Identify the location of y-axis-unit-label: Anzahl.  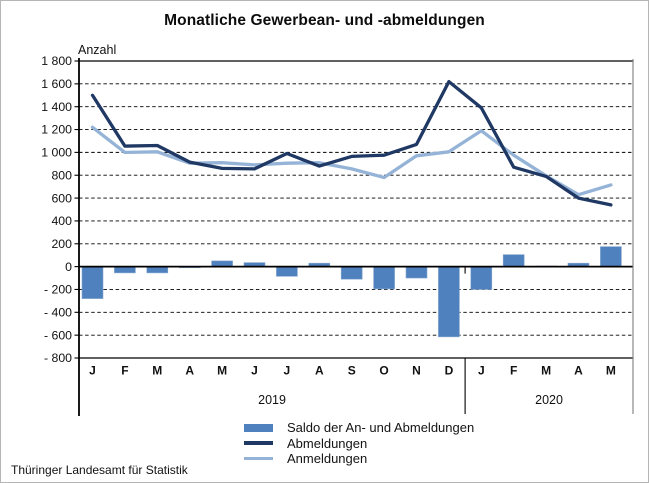
(97, 50).